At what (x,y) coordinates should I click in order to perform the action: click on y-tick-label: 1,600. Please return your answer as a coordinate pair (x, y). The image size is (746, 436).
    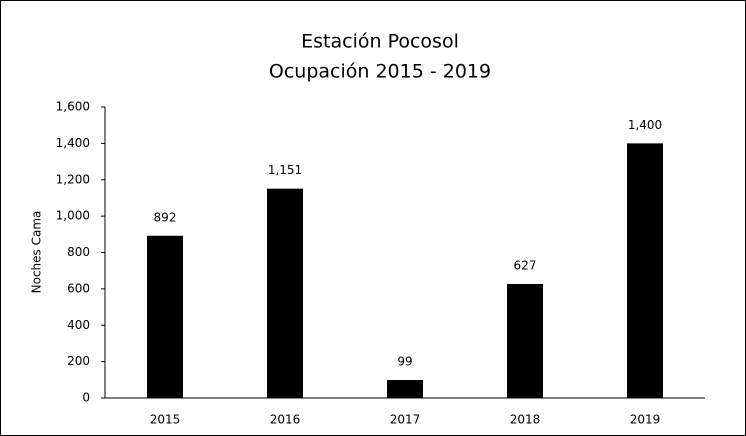
    Looking at the image, I should click on (73, 107).